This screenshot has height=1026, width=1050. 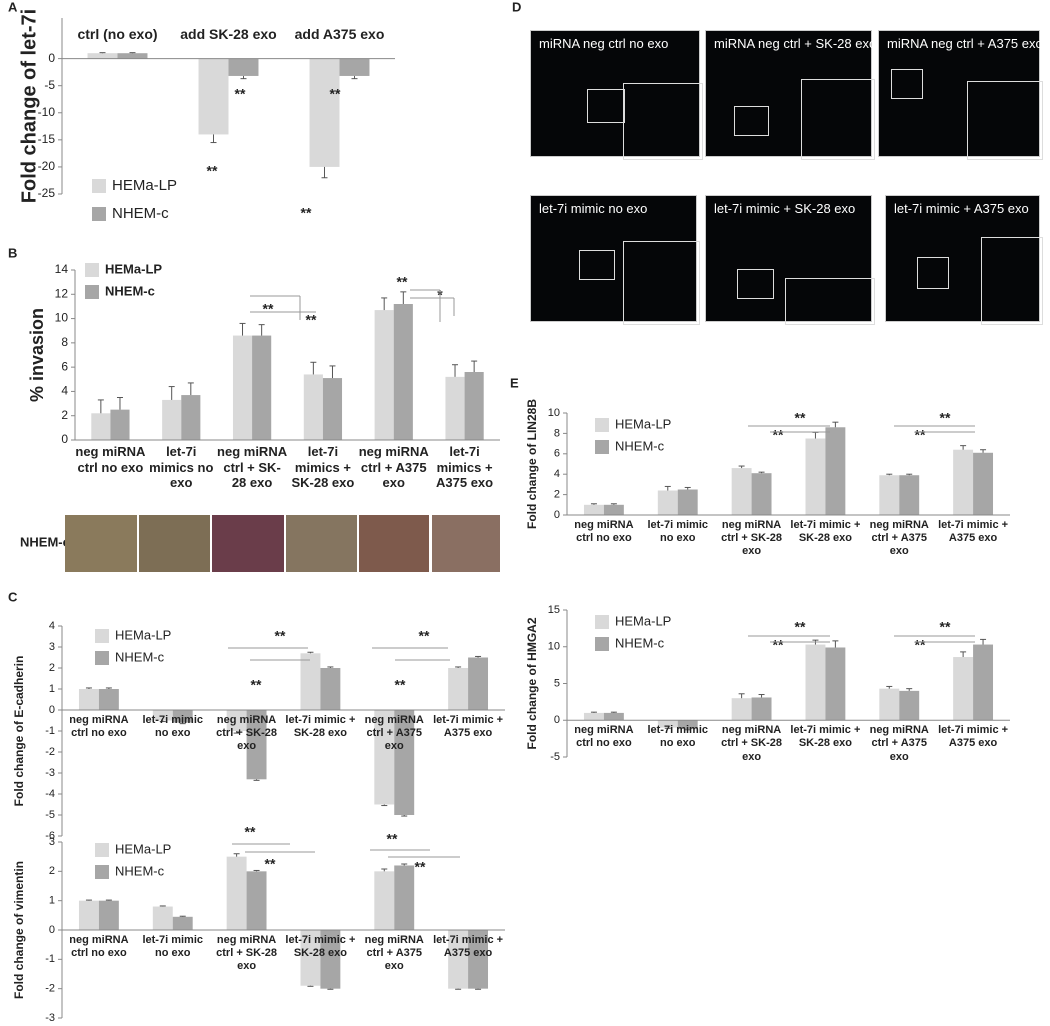 What do you see at coordinates (50, 773) in the screenshot?
I see `y-tick-label: -3` at bounding box center [50, 773].